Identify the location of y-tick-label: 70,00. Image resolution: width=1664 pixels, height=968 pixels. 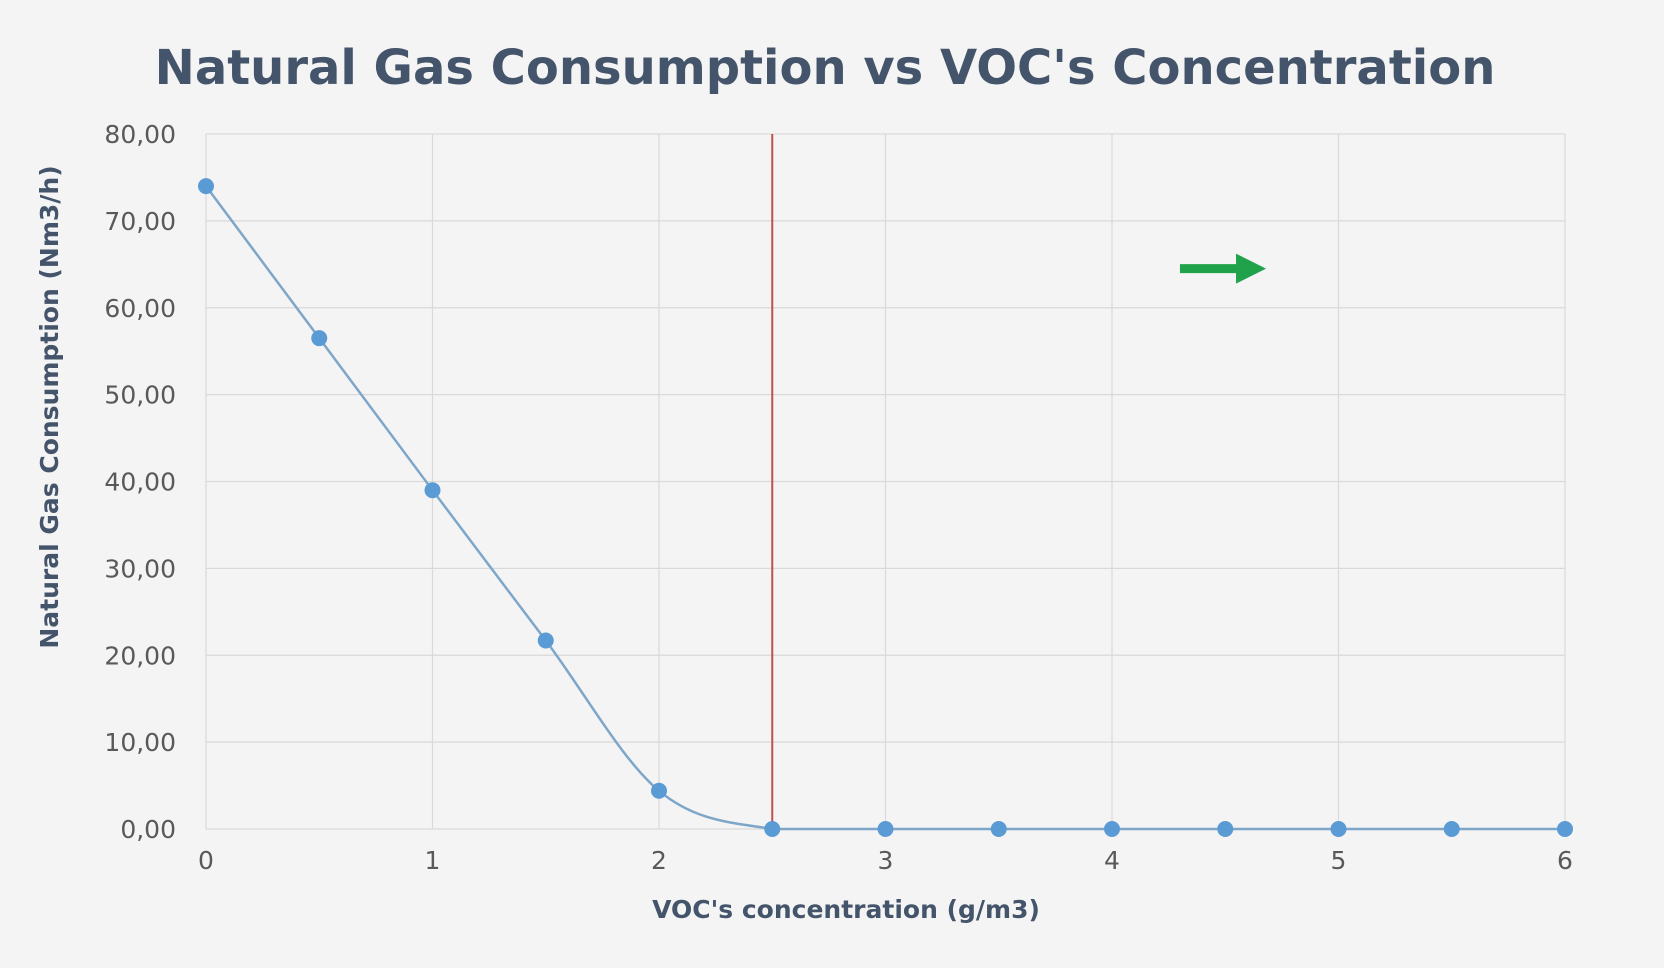
(140, 221).